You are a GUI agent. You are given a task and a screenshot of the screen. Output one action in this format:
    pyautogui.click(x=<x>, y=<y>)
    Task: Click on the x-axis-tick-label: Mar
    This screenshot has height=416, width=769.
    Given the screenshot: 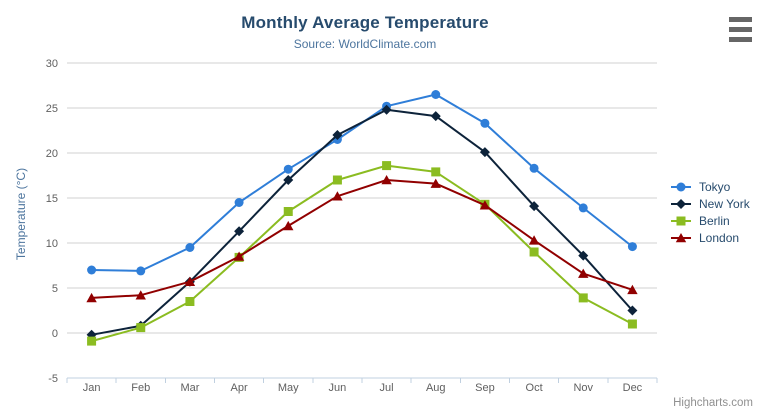 What is the action you would take?
    pyautogui.click(x=189, y=388)
    